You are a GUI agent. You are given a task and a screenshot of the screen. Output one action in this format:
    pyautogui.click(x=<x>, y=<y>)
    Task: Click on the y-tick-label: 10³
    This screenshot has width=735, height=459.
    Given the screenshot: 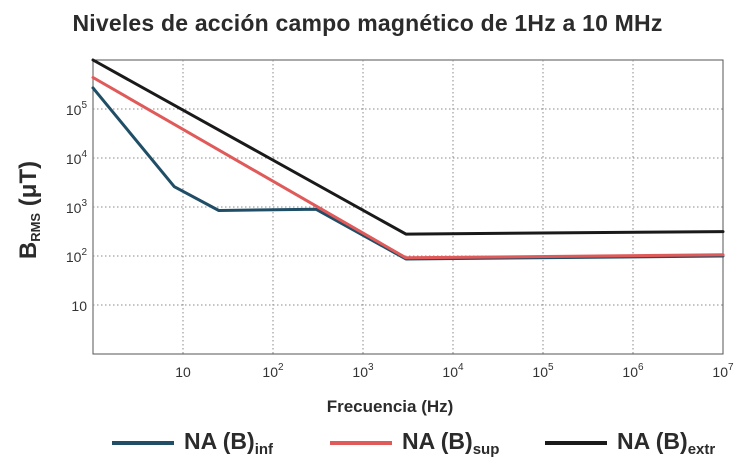 What is the action you would take?
    pyautogui.click(x=77, y=207)
    